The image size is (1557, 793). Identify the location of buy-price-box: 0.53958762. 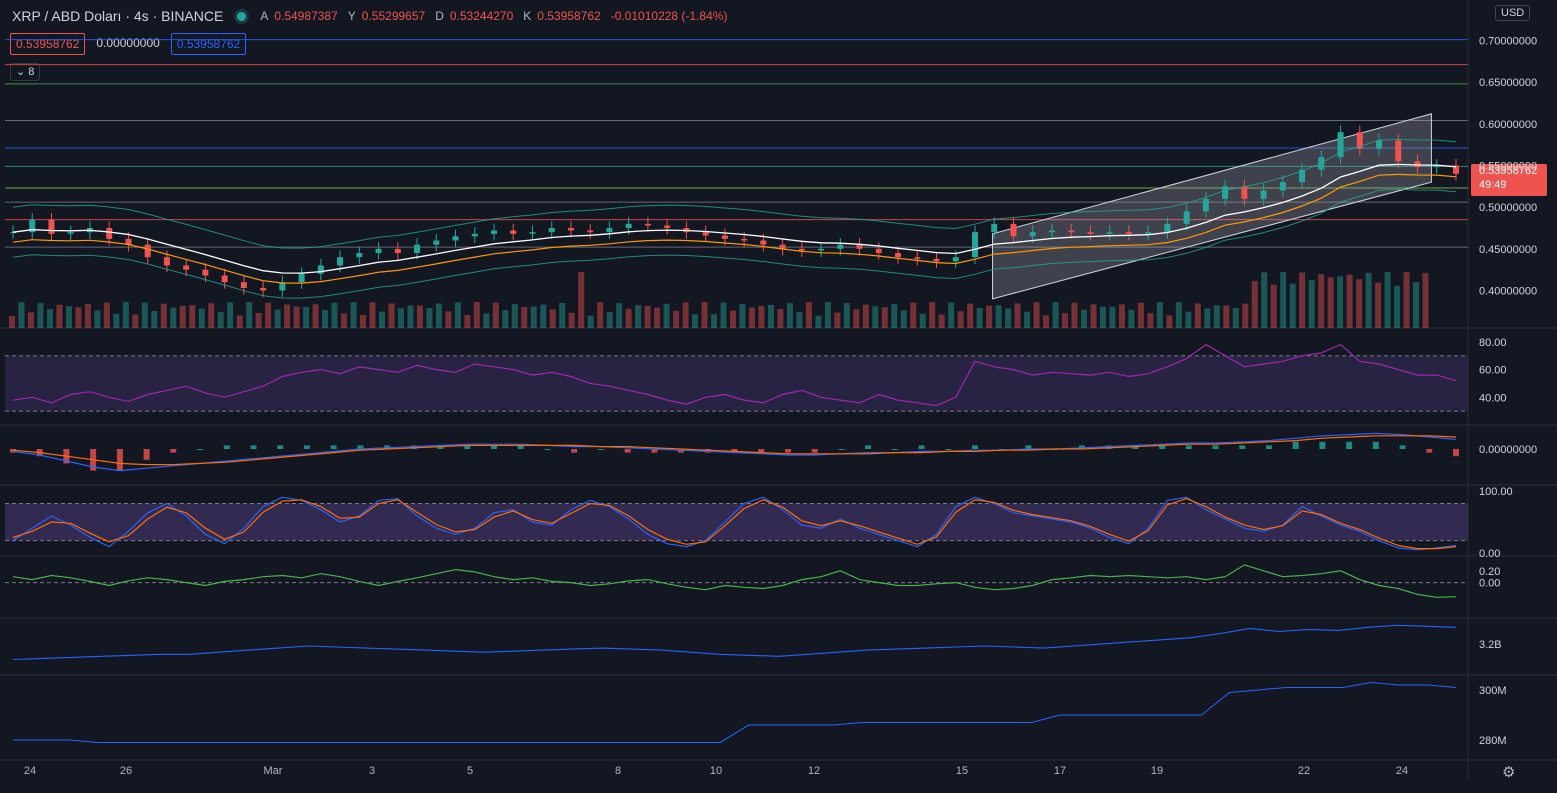
(208, 44).